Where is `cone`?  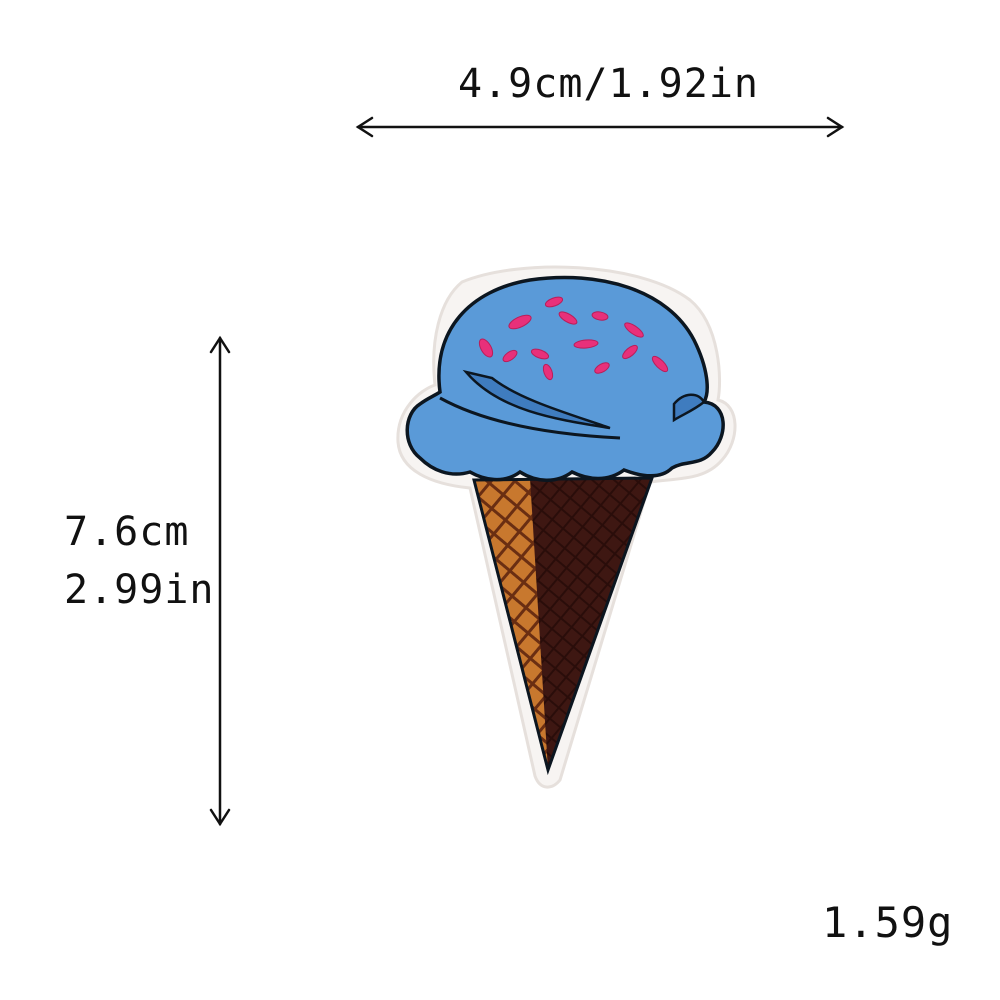
cone is located at coordinates (563, 626).